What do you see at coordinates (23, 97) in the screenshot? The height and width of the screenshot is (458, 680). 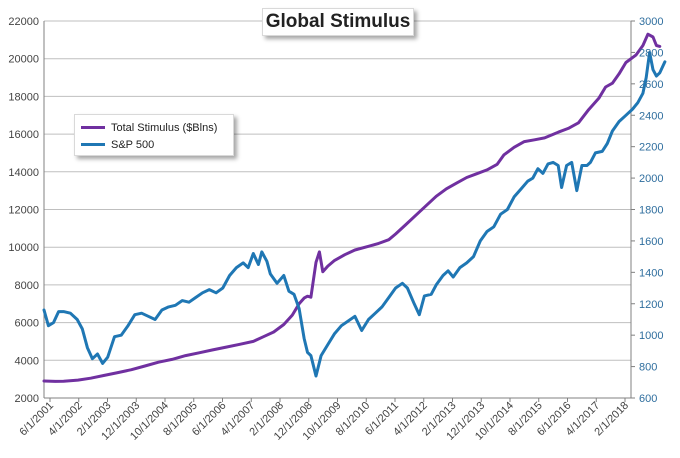 I see `left-tick-label: 18000` at bounding box center [23, 97].